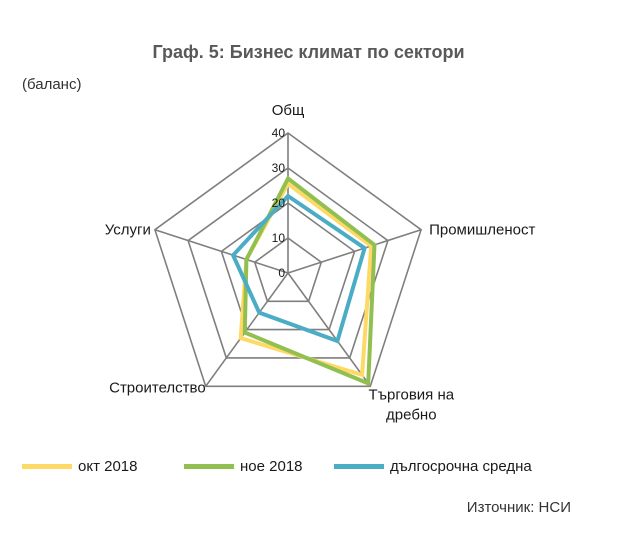 The height and width of the screenshot is (539, 617). Describe the element at coordinates (518, 507) in the screenshot. I see `source-note: Източник: НСИ` at that location.